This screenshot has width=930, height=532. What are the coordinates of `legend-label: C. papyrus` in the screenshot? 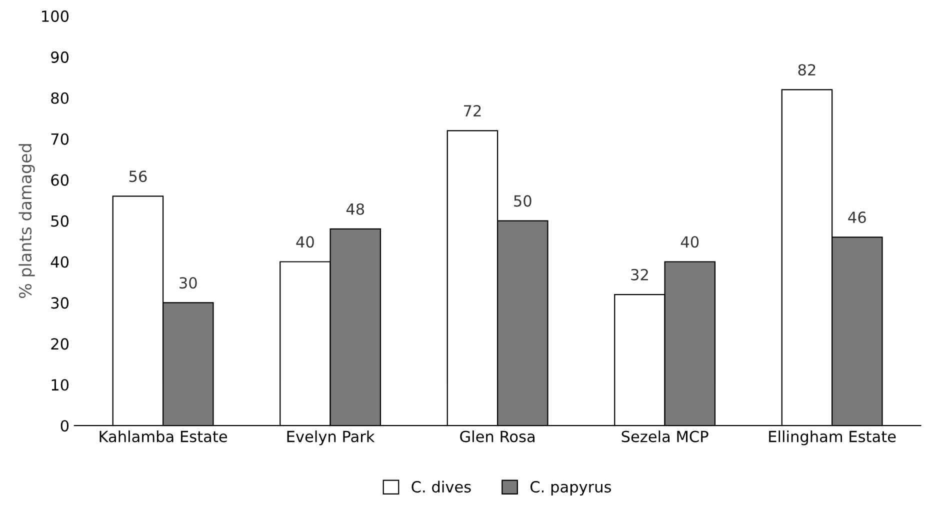 It's located at (570, 488).